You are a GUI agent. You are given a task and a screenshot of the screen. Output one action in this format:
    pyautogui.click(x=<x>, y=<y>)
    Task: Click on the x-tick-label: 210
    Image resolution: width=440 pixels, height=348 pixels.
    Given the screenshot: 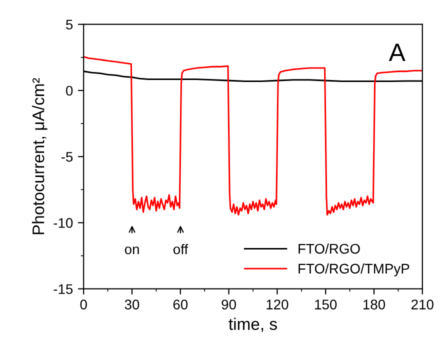 What is the action you would take?
    pyautogui.click(x=423, y=305)
    